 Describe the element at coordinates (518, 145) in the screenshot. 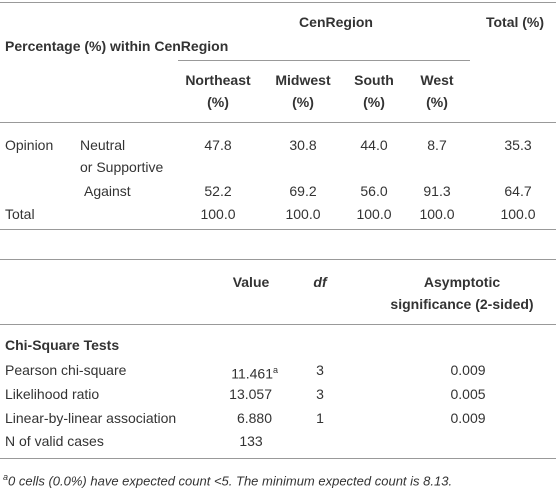

I see `cell: 35.3` at that location.